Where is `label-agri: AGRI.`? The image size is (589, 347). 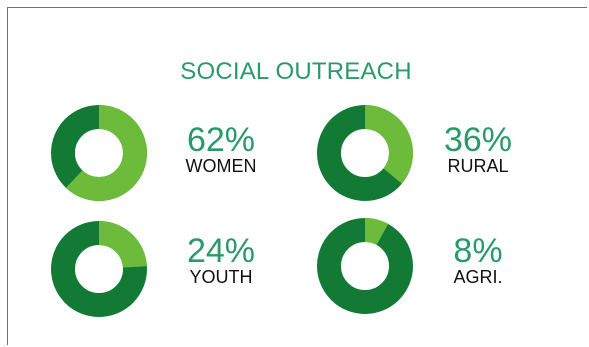 label-agri: AGRI. is located at coordinates (478, 277).